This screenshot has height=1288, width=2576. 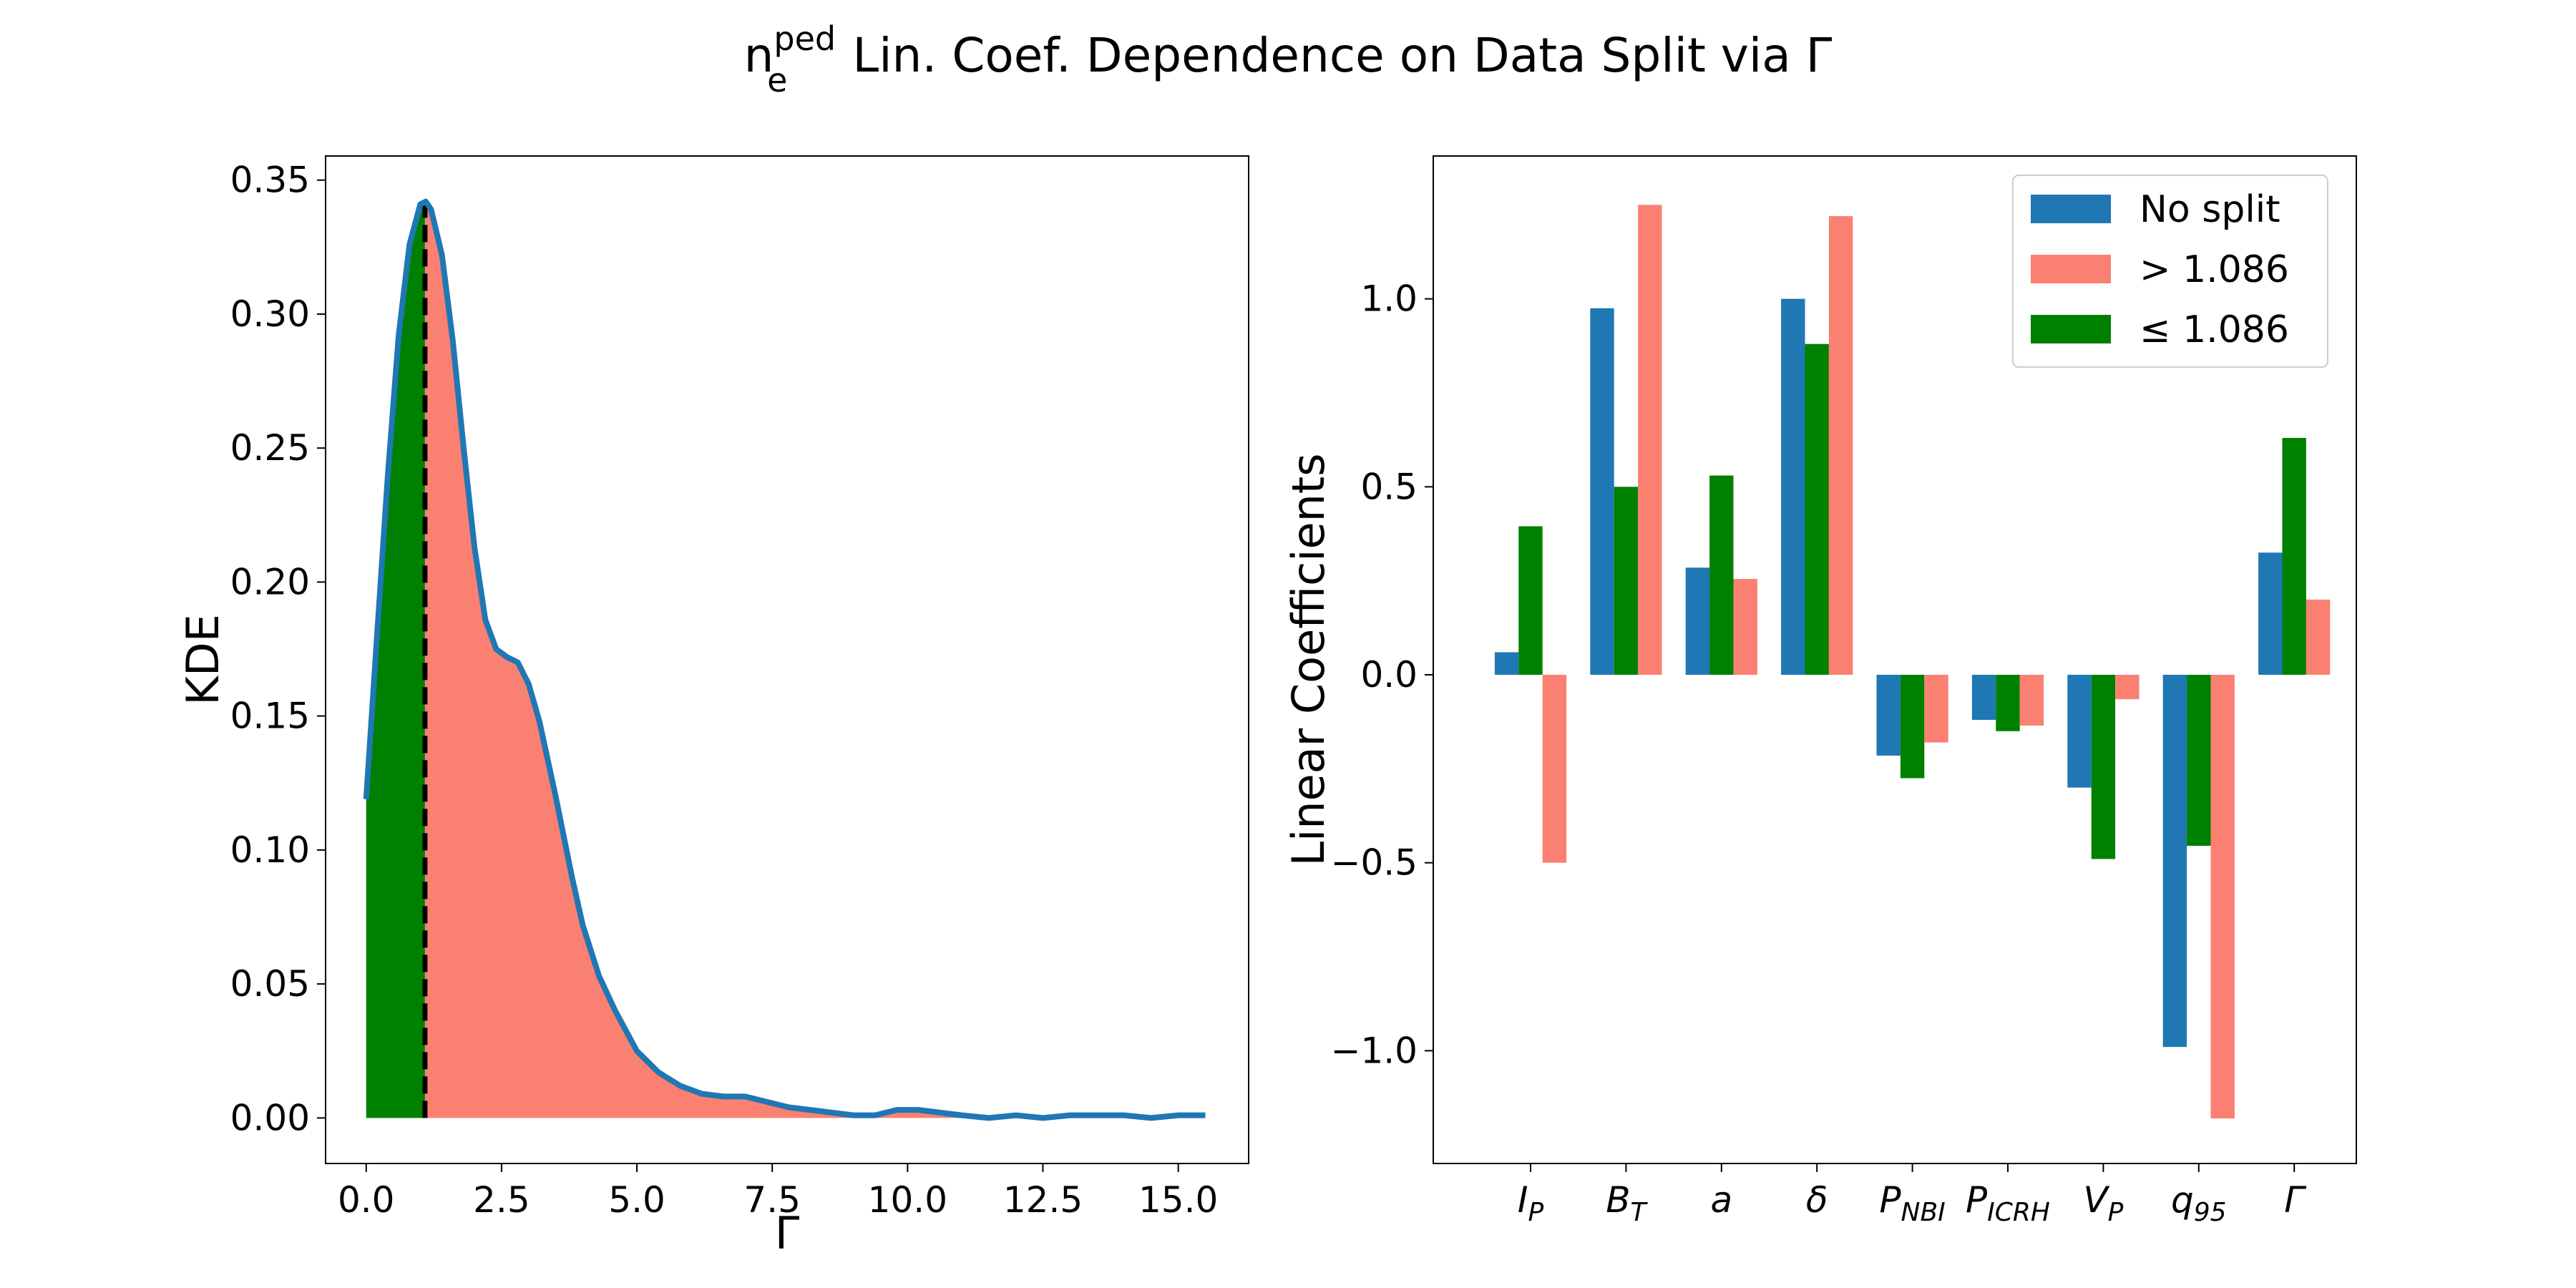 I want to click on bar-x-tick-label: Γ, so click(x=2295, y=1200).